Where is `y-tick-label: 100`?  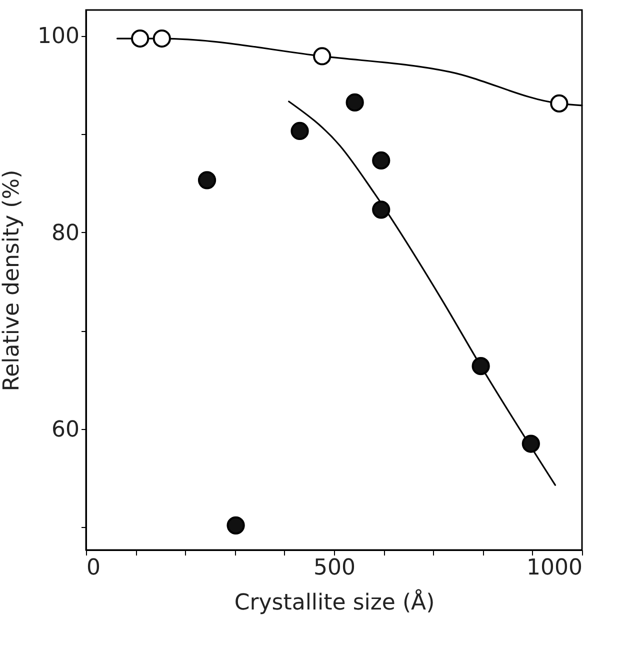
y-tick-label: 100 is located at coordinates (59, 37).